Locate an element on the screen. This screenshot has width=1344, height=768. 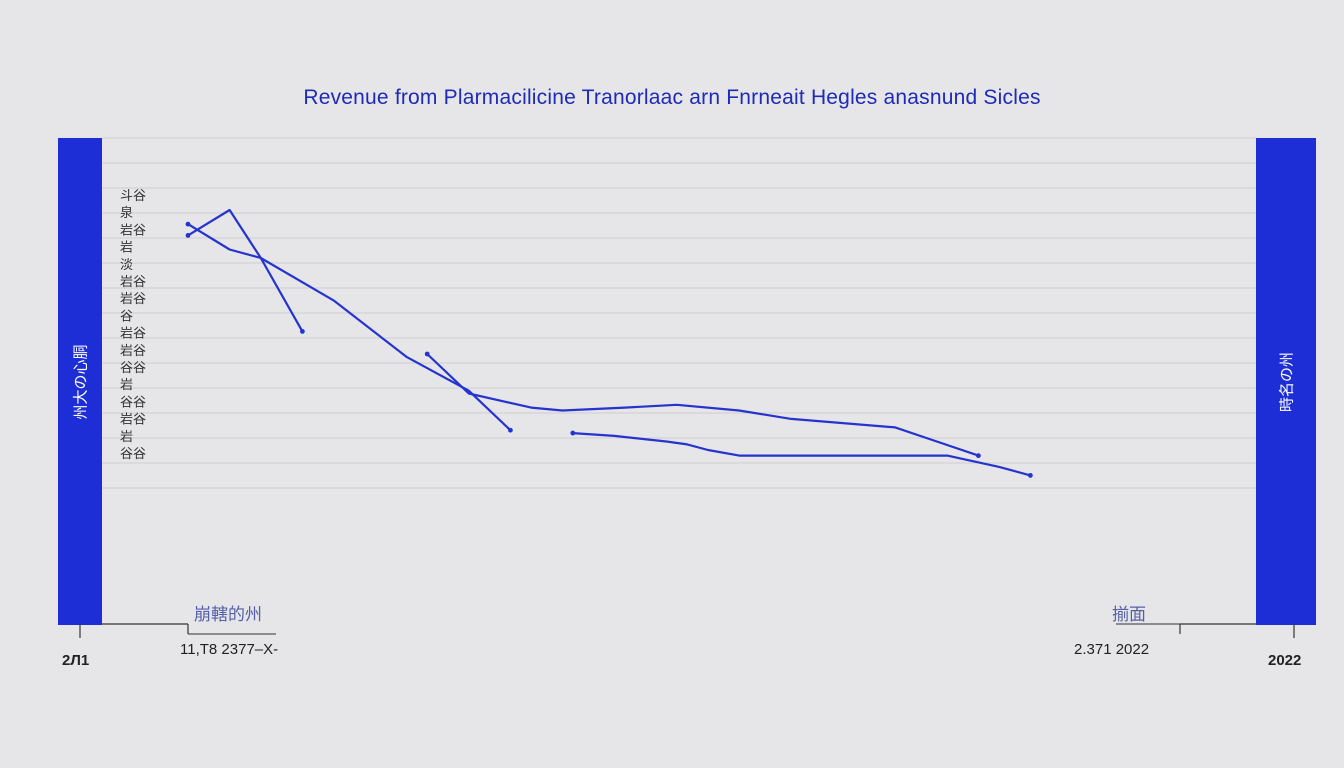
mid-label-right: 揃面 is located at coordinates (1129, 615).